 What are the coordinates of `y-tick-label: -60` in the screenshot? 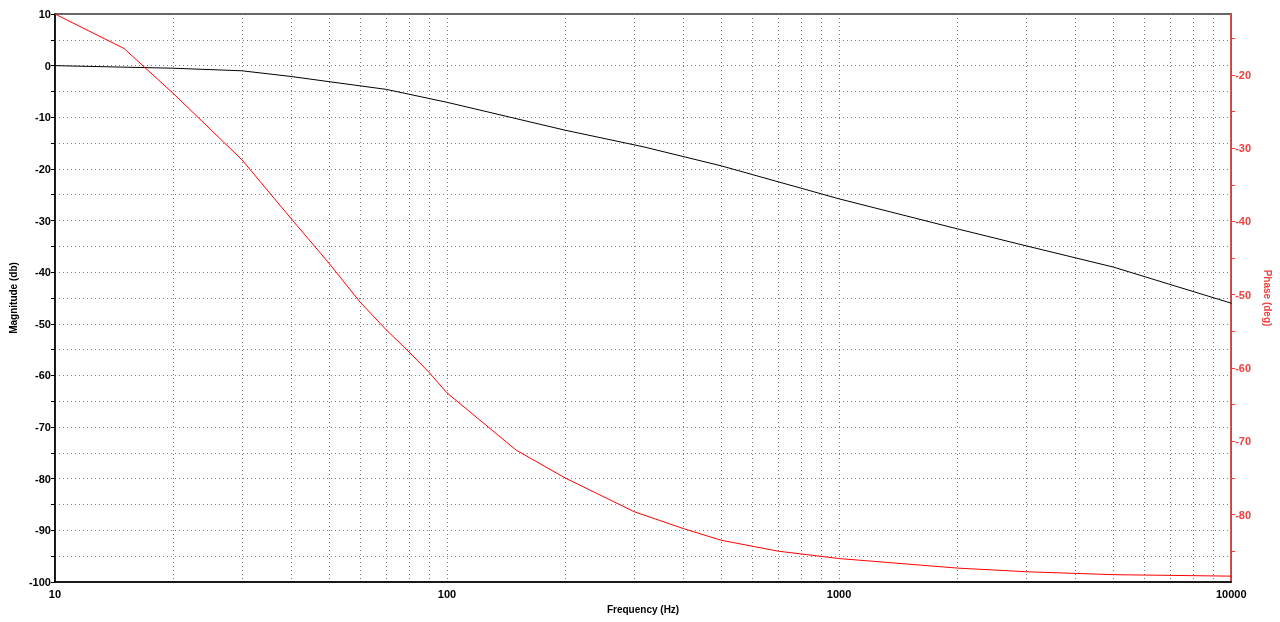 It's located at (43, 375).